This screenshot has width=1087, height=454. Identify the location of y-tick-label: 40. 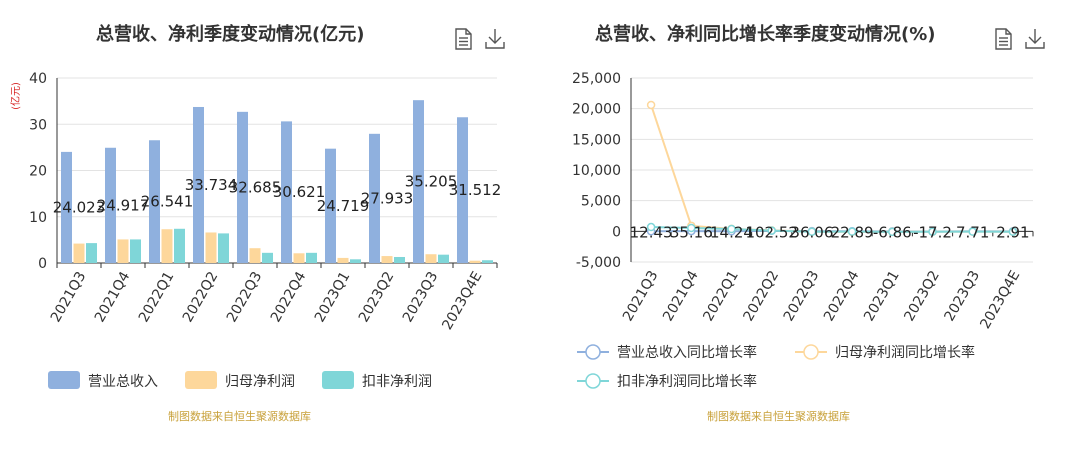
(38, 79).